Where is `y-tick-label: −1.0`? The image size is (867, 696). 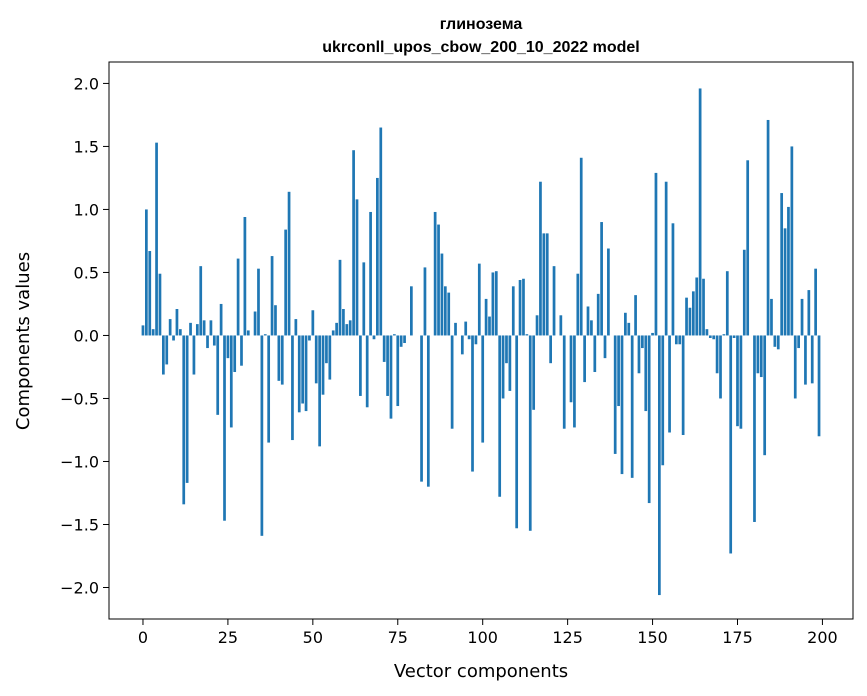 y-tick-label: −1.0 is located at coordinates (79, 461).